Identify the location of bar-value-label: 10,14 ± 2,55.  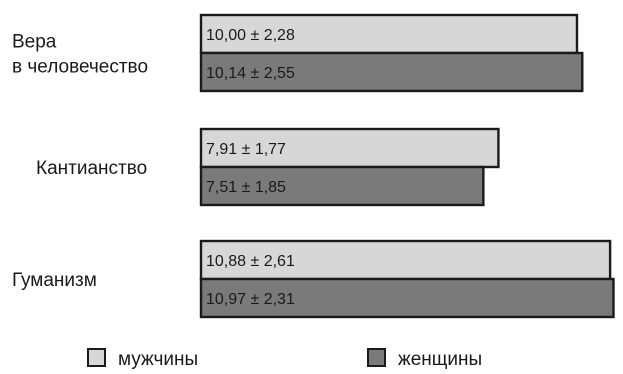
(250, 73).